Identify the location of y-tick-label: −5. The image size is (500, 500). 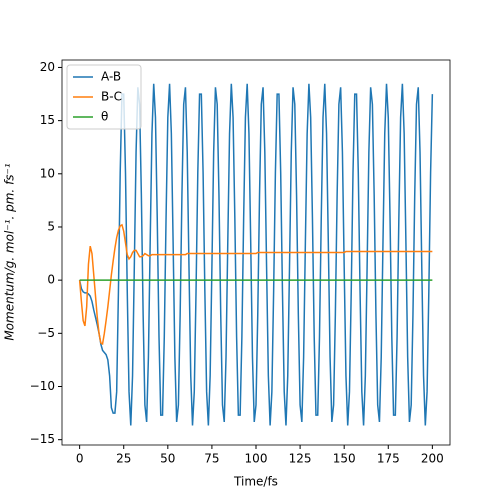
(46, 333).